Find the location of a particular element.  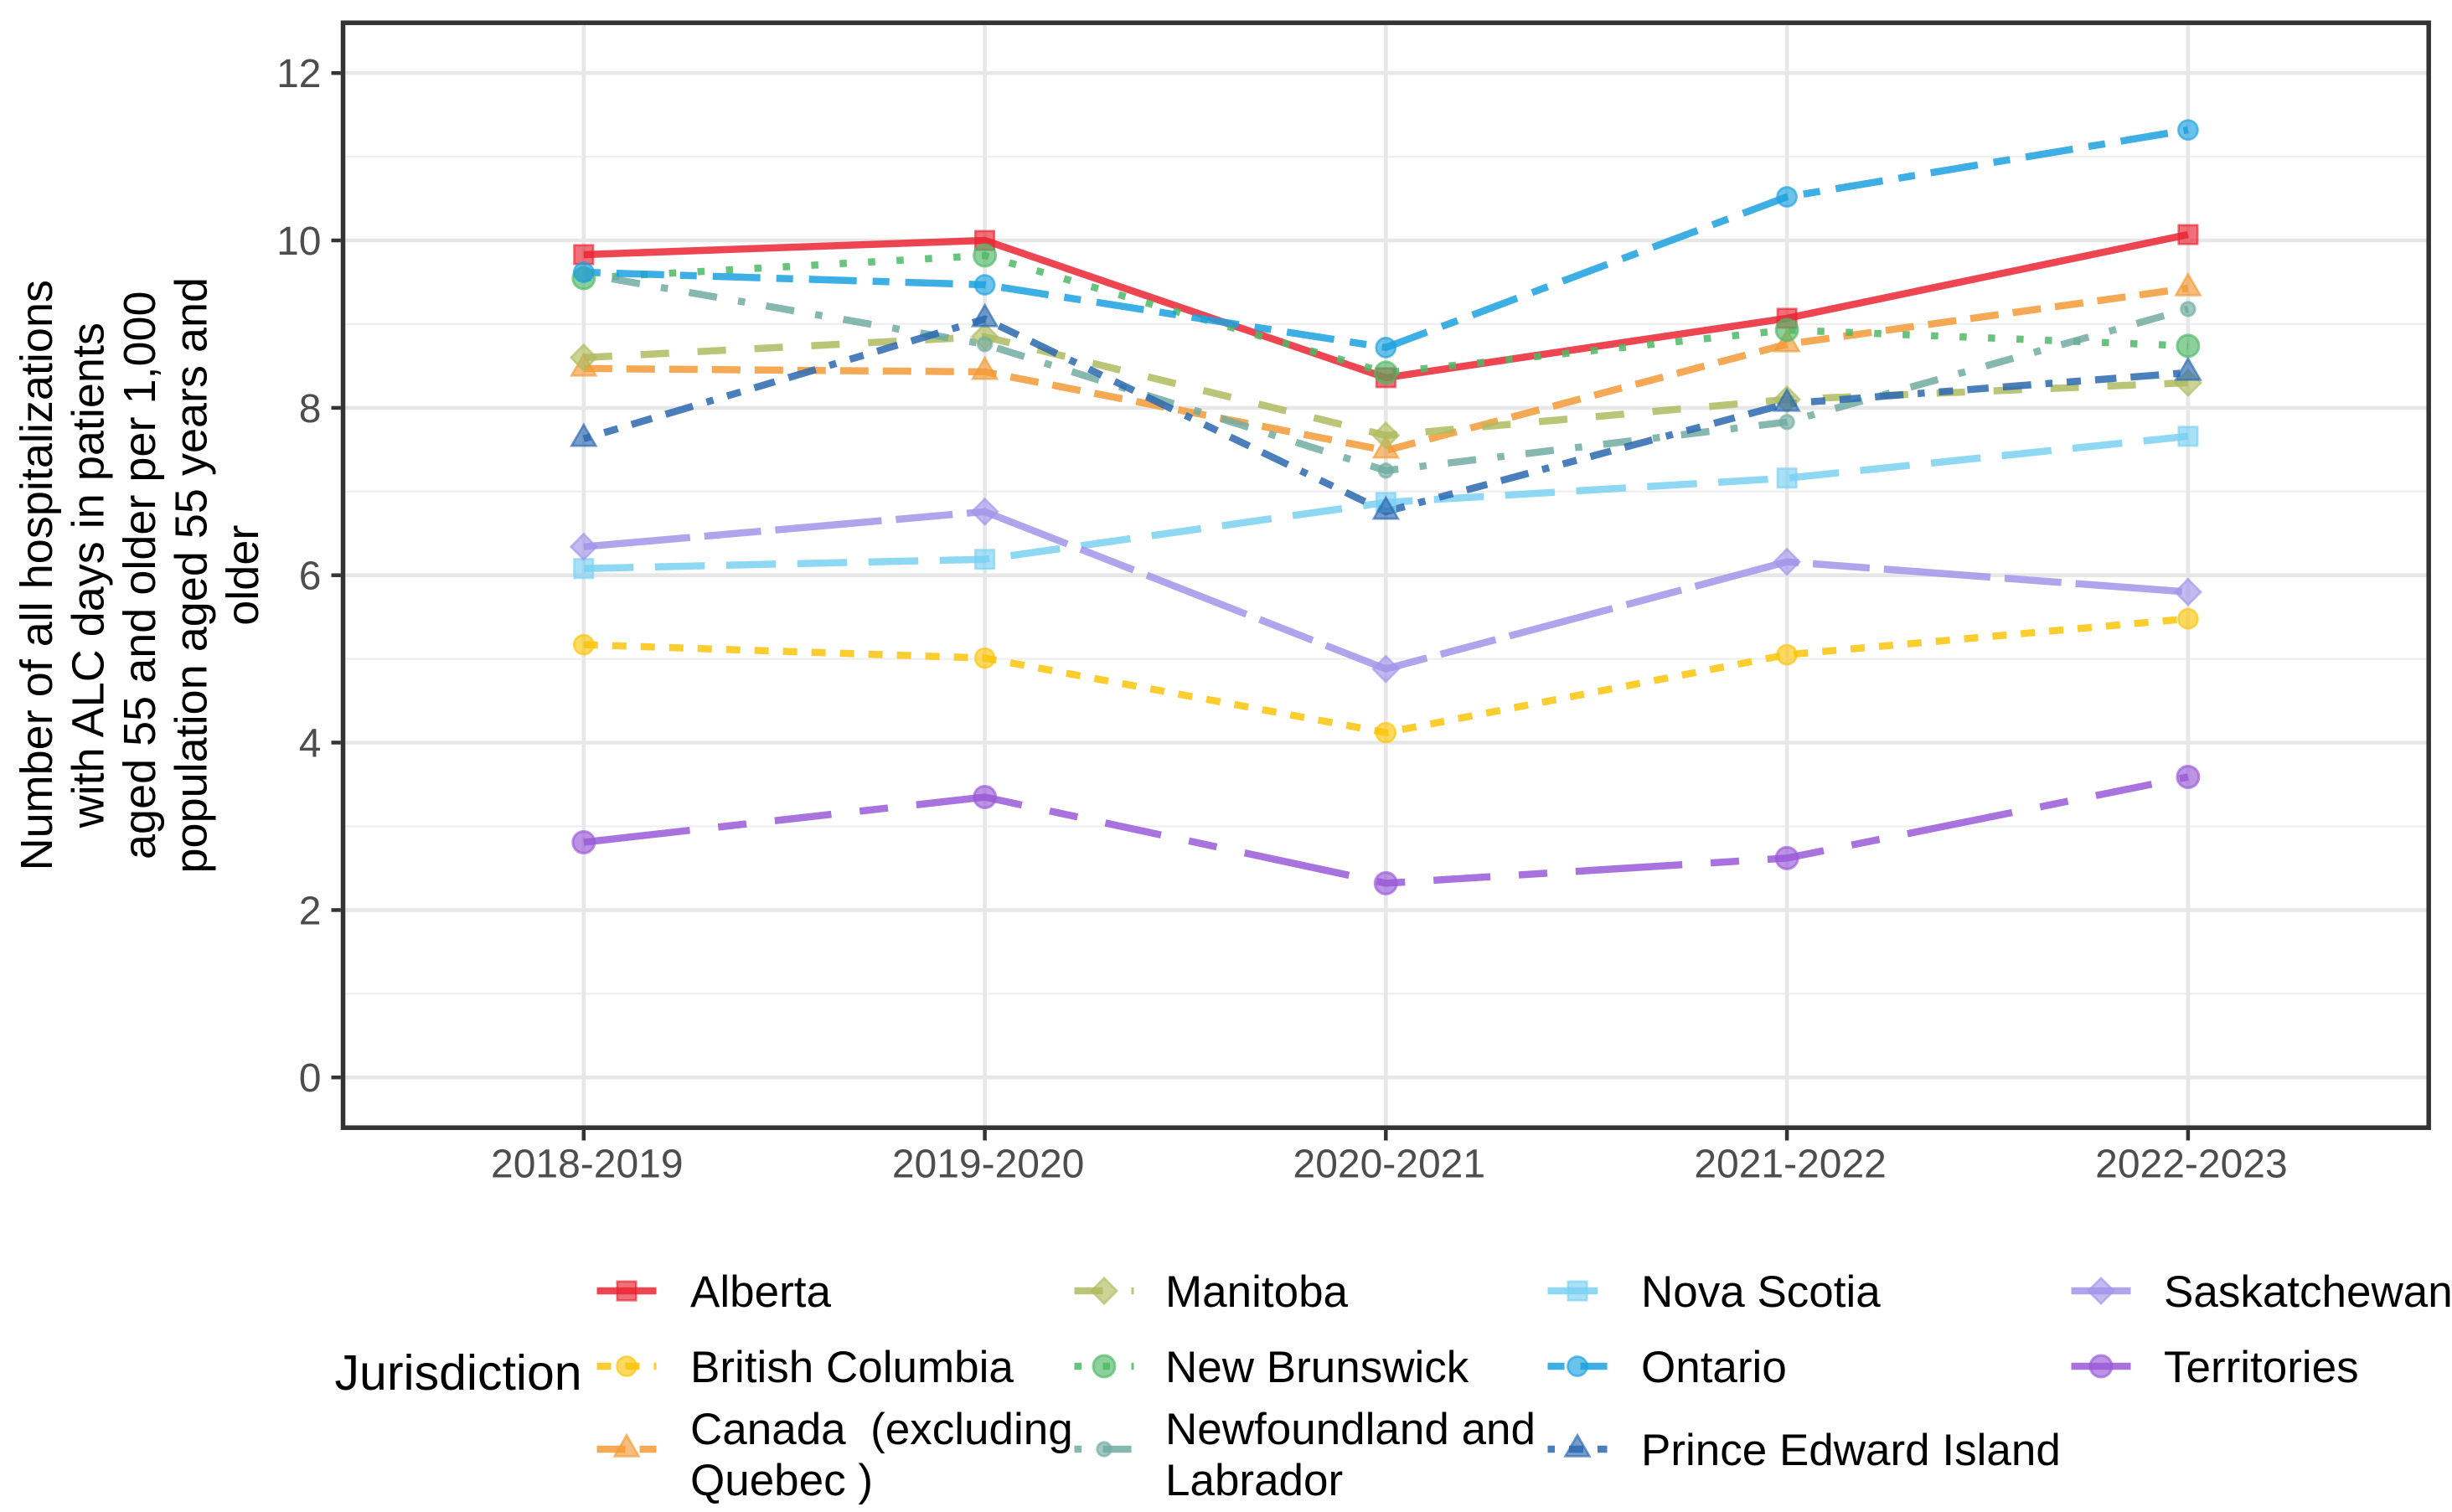

svg-text: 2020-2021 is located at coordinates (1389, 1165).